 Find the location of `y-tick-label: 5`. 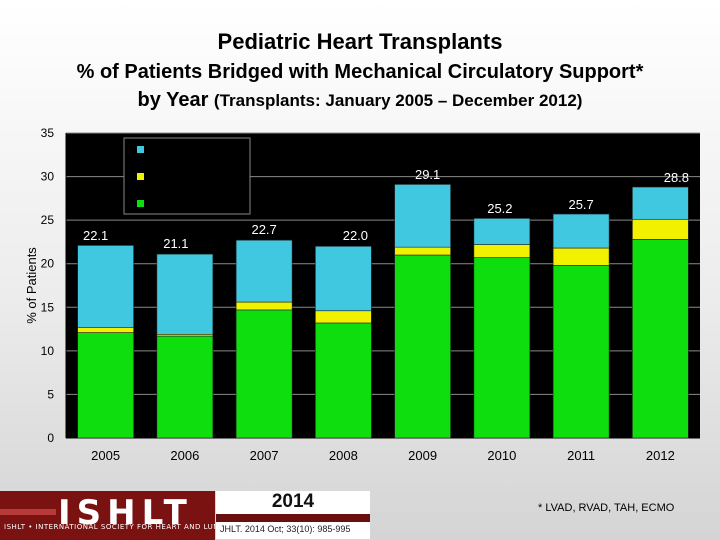

y-tick-label: 5 is located at coordinates (50, 394).